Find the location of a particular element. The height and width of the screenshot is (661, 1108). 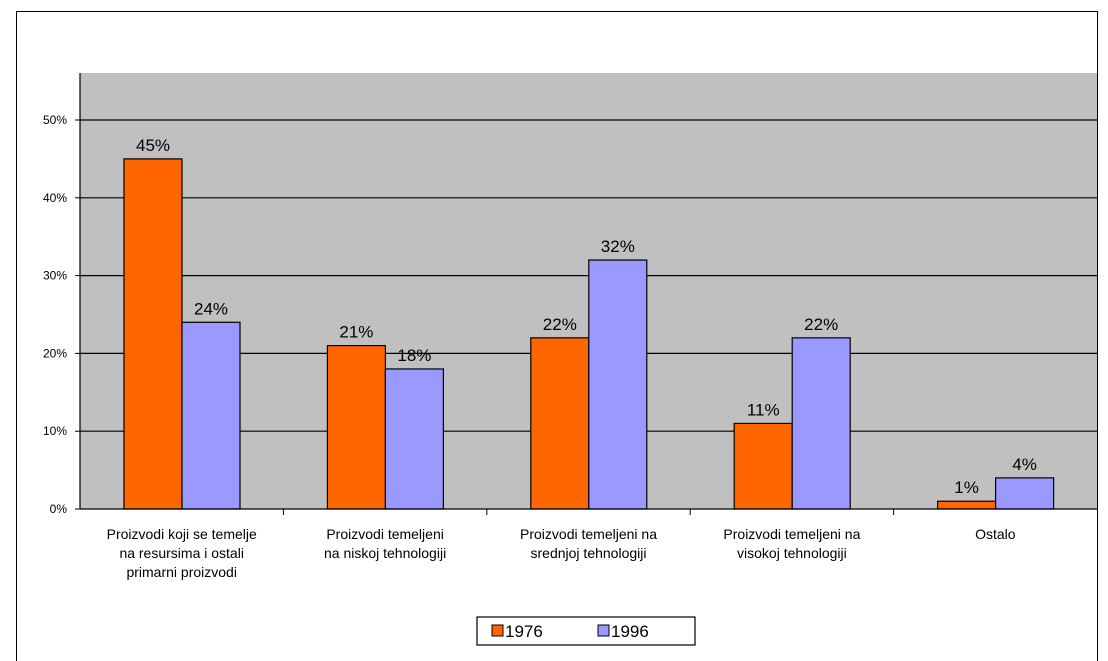

legend: 1976 1996 is located at coordinates (586, 631).